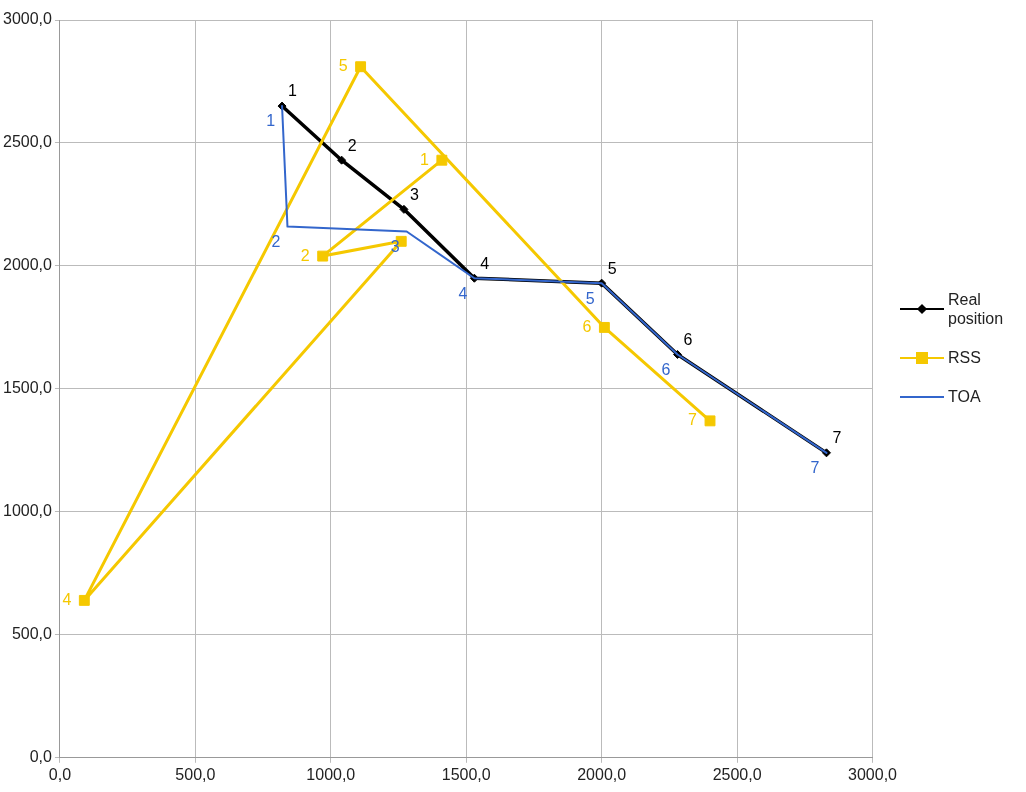 This screenshot has height=792, width=1026. I want to click on x-tick-label: 1000,0, so click(331, 774).